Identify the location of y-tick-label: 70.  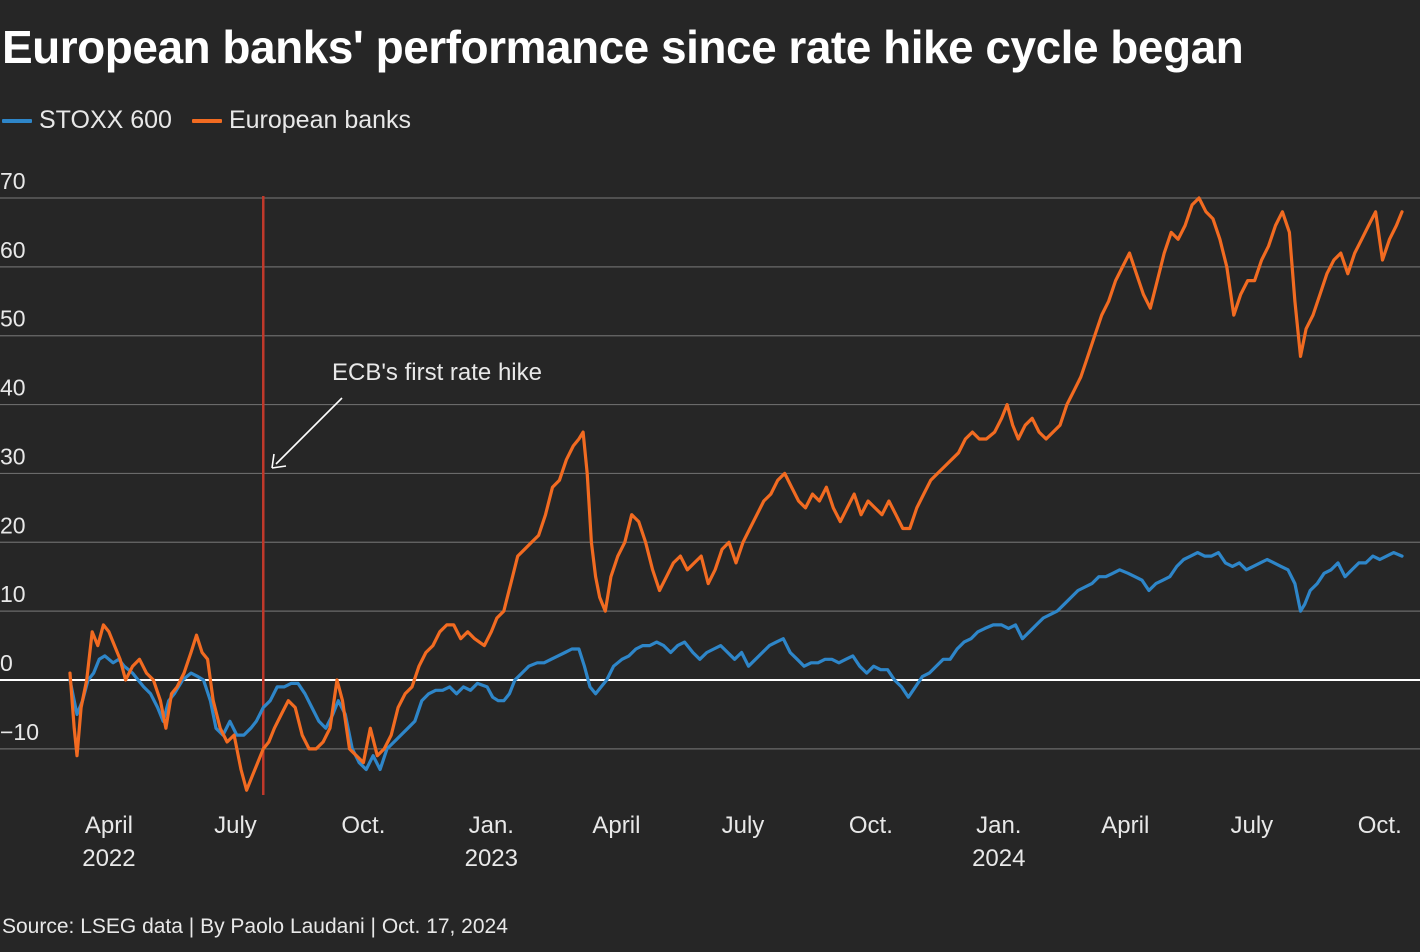
(13, 181).